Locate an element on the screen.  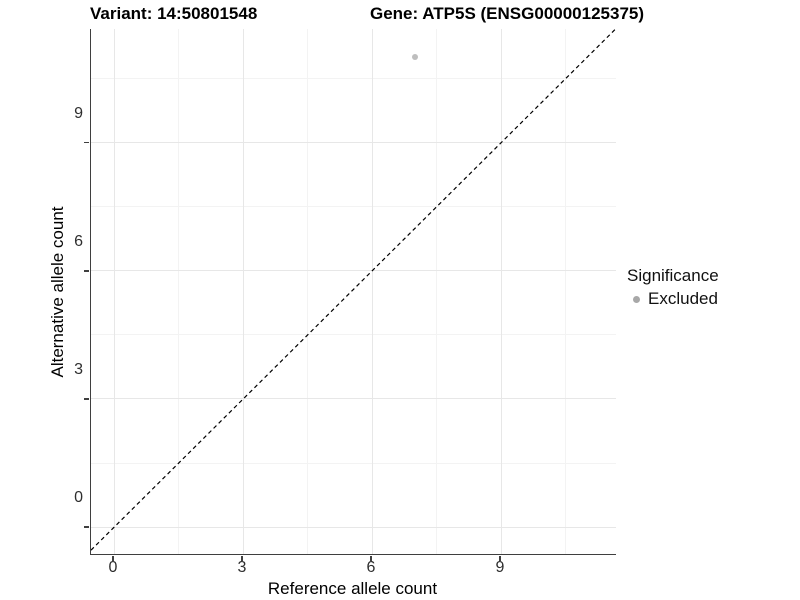
x-axis-tick-label: 6 is located at coordinates (371, 567).